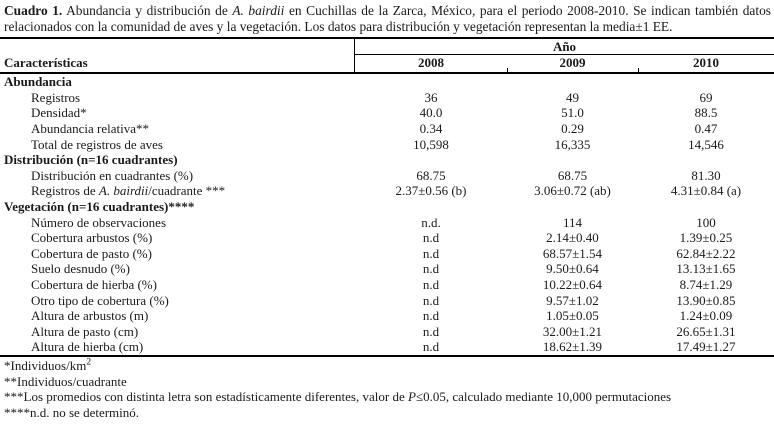 This screenshot has width=774, height=435. I want to click on table-row: Densidad* 40.0 51.0 88.5, so click(387, 113).